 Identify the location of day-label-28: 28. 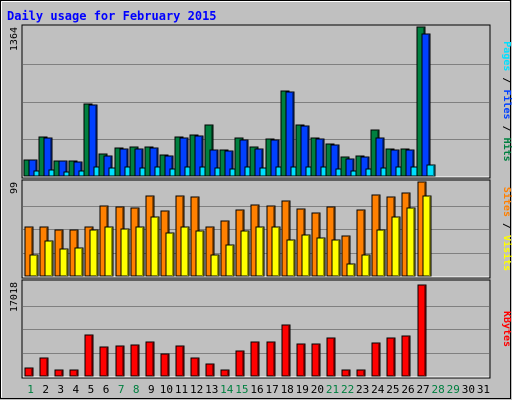
(438, 389).